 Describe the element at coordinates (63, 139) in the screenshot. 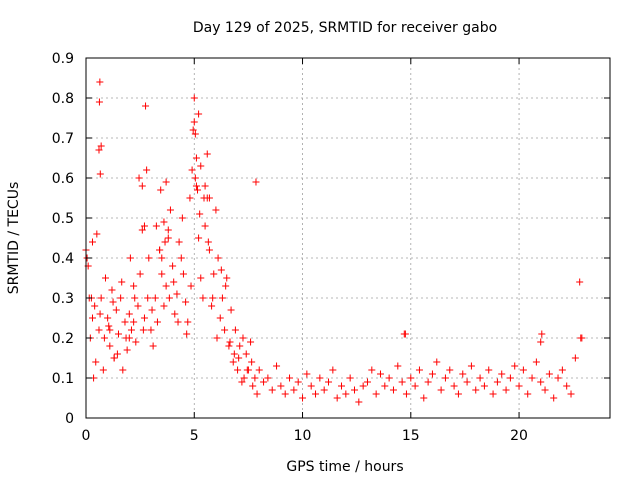

I see `y-tick-label: 0.7` at that location.